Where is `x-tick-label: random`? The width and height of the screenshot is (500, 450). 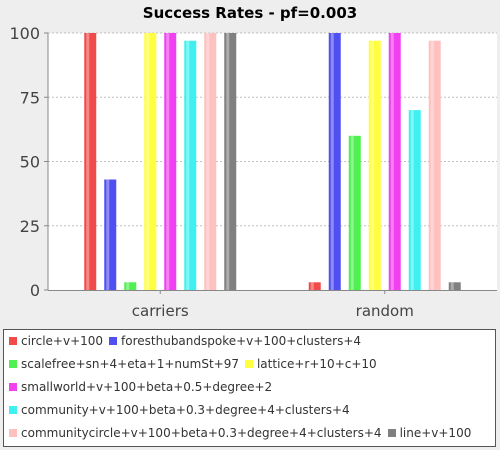
x-tick-label: random is located at coordinates (385, 311).